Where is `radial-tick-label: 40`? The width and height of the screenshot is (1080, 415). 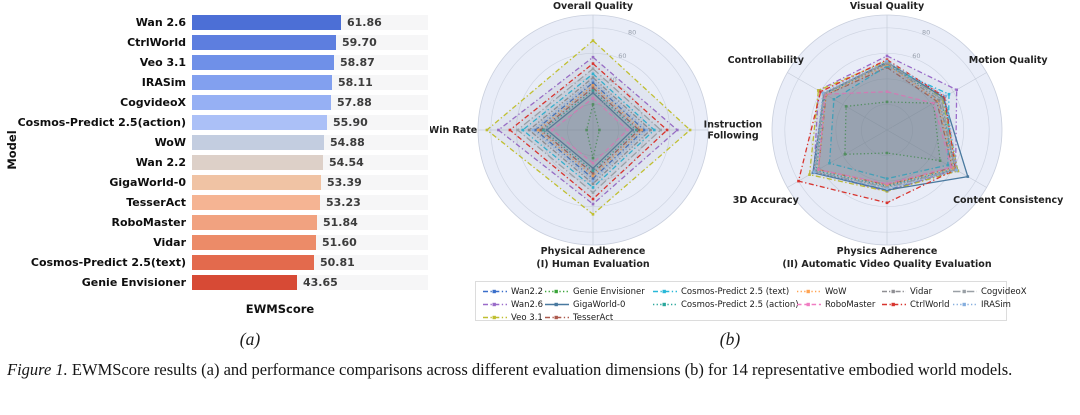 radial-tick-label: 40 is located at coordinates (612, 80).